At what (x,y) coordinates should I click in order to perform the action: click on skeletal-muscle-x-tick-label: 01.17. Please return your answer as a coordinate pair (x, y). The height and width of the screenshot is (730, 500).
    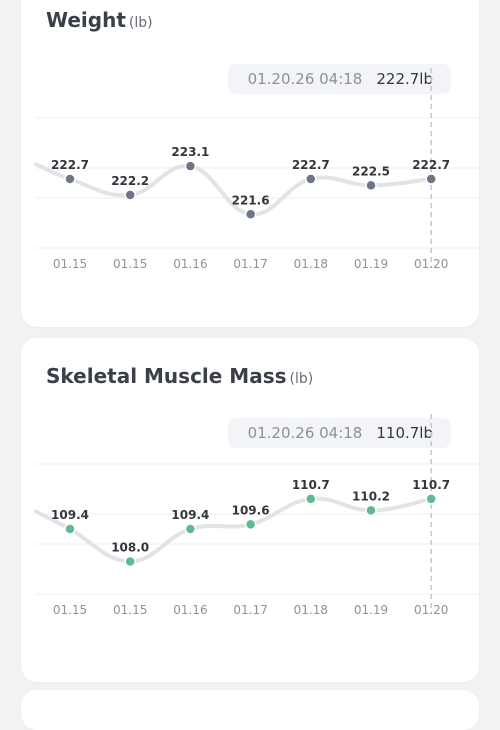
    Looking at the image, I should click on (250, 610).